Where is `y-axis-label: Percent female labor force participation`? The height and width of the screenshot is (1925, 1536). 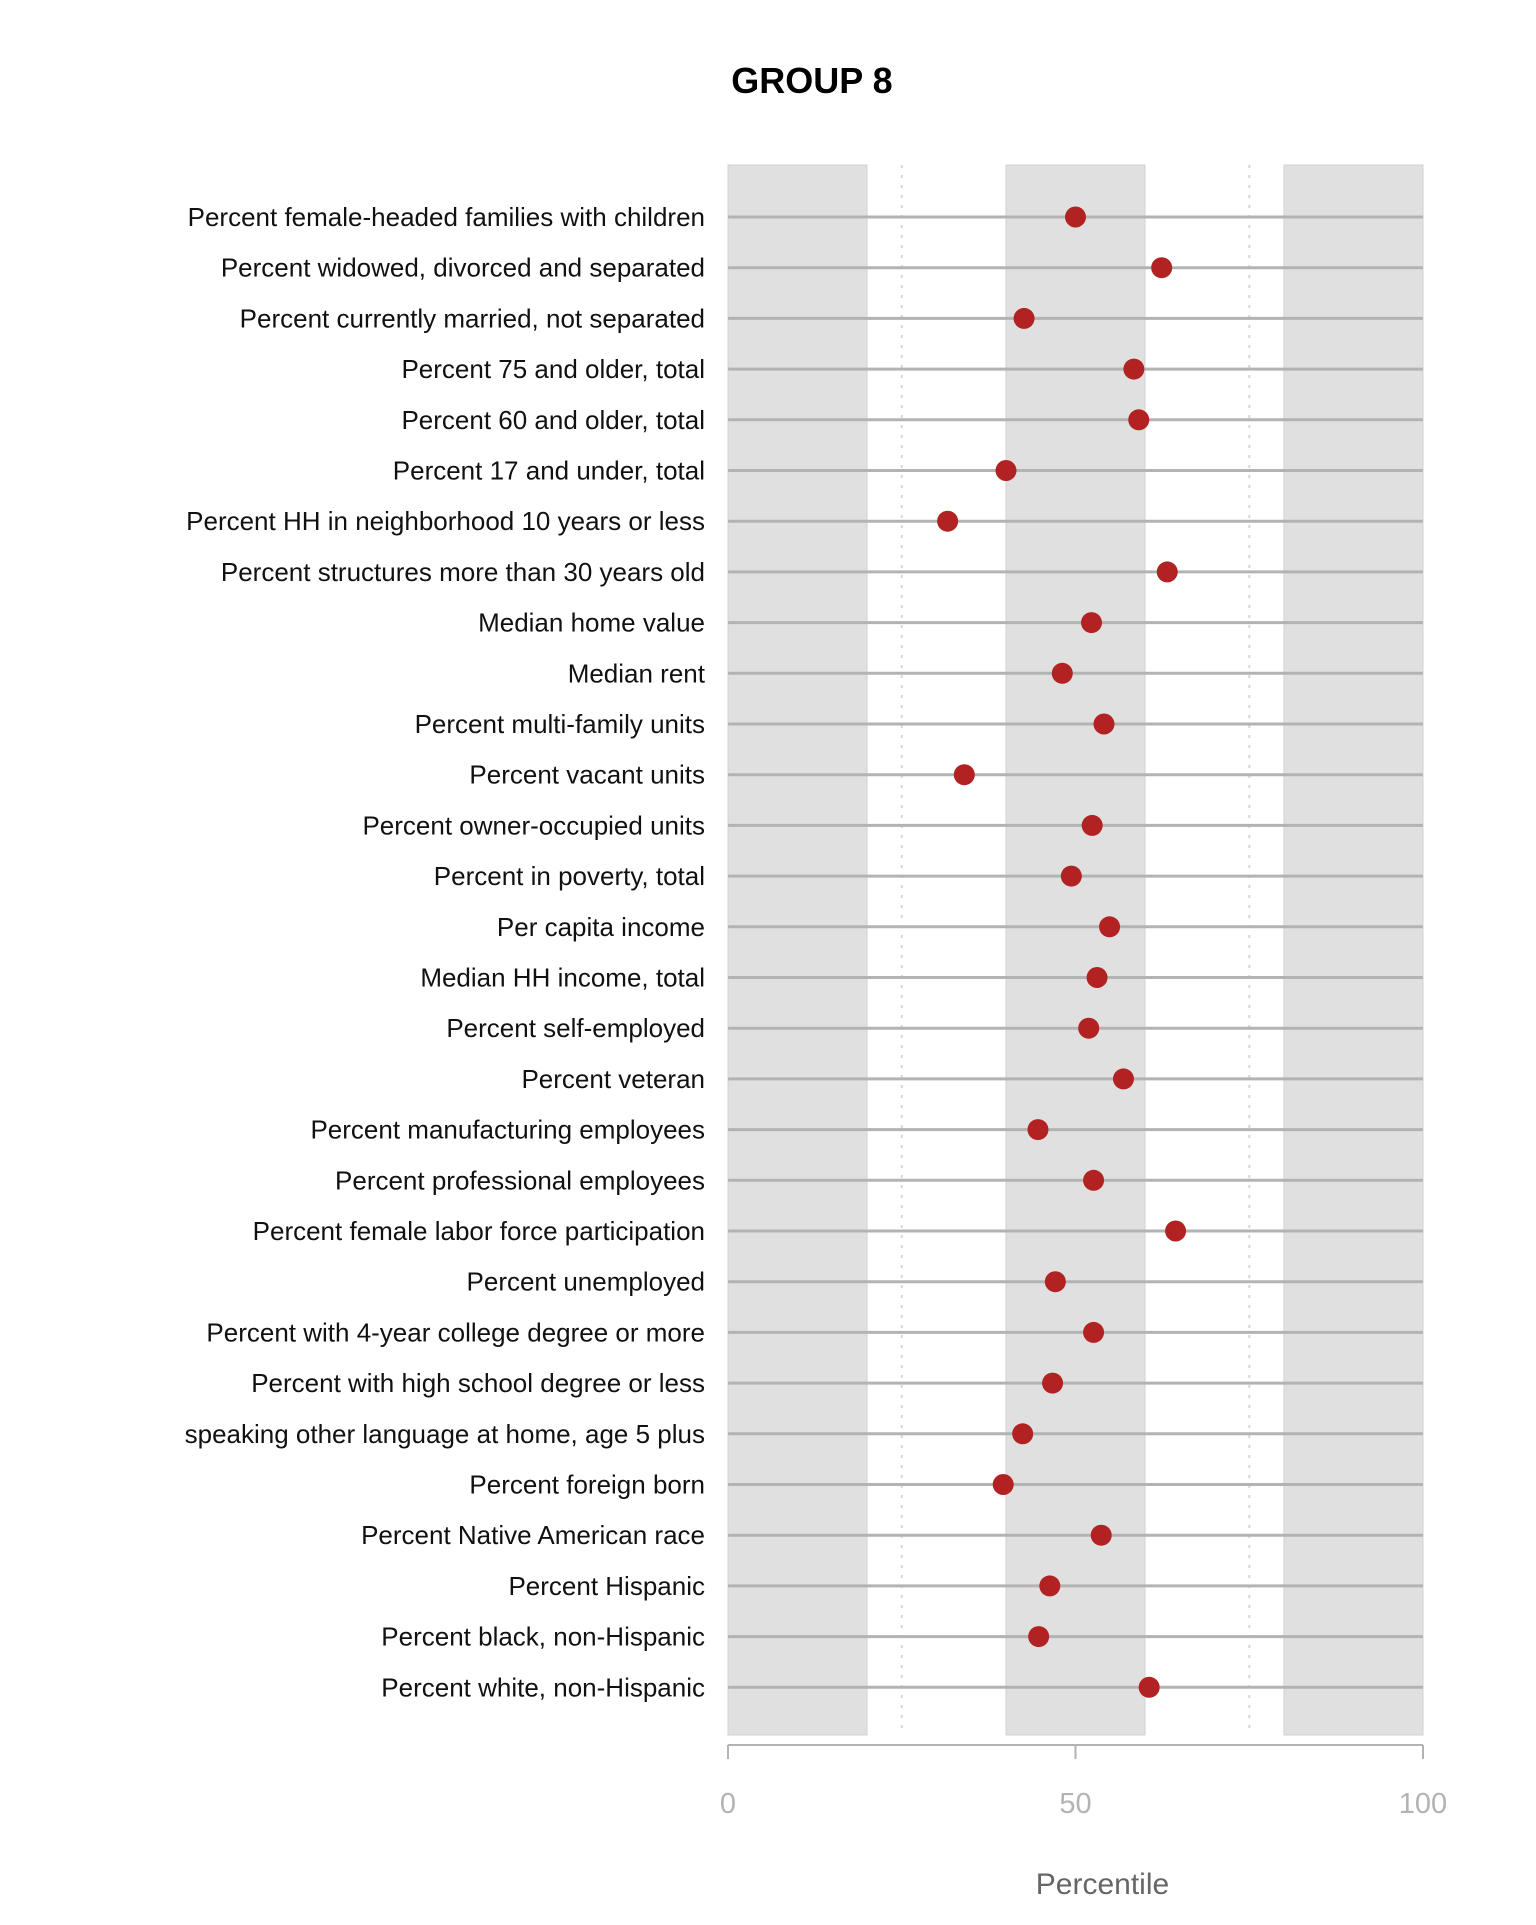
y-axis-label: Percent female labor force participation is located at coordinates (479, 1231).